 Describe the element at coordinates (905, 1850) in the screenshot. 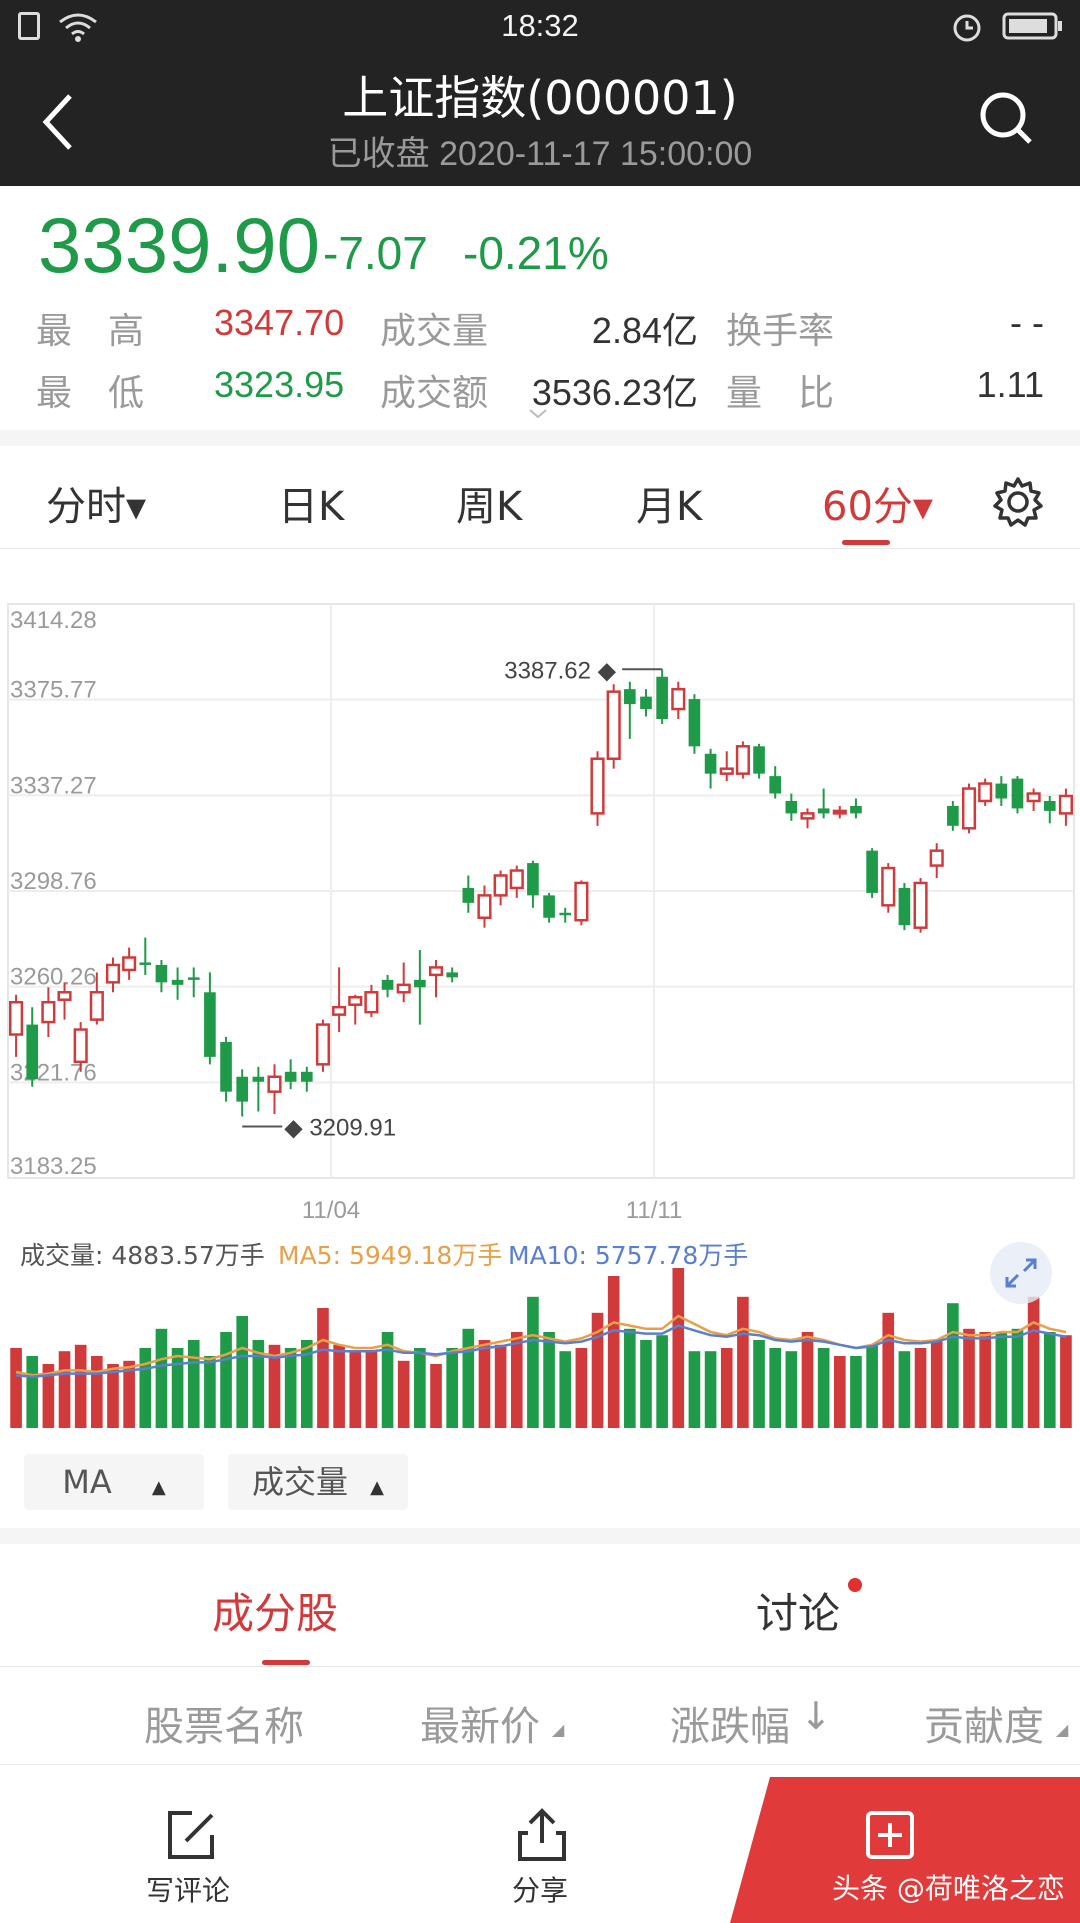

I see `add-watchlist-button` at that location.